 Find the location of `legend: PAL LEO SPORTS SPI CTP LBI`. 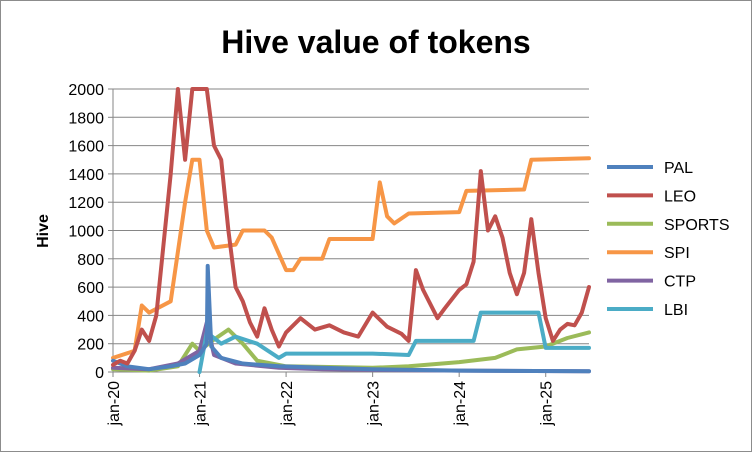

legend: PAL LEO SPORTS SPI CTP LBI is located at coordinates (668, 239).